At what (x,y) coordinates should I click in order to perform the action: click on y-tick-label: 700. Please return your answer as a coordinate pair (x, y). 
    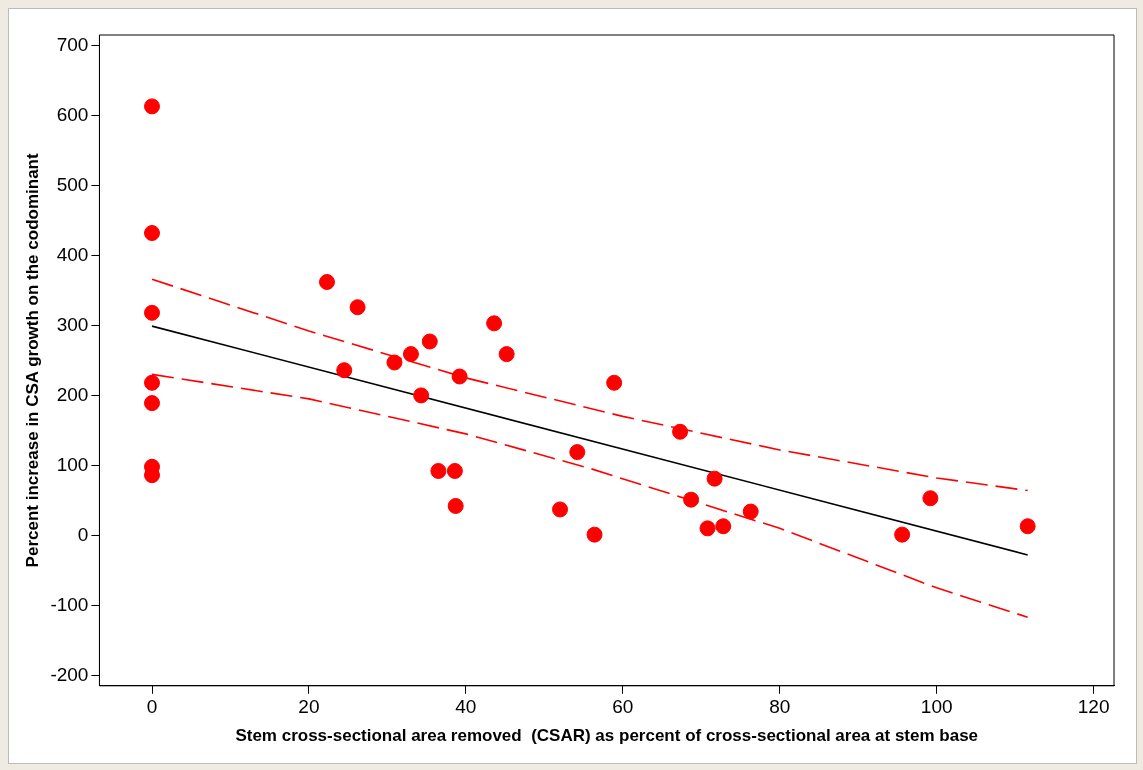
    Looking at the image, I should click on (72, 44).